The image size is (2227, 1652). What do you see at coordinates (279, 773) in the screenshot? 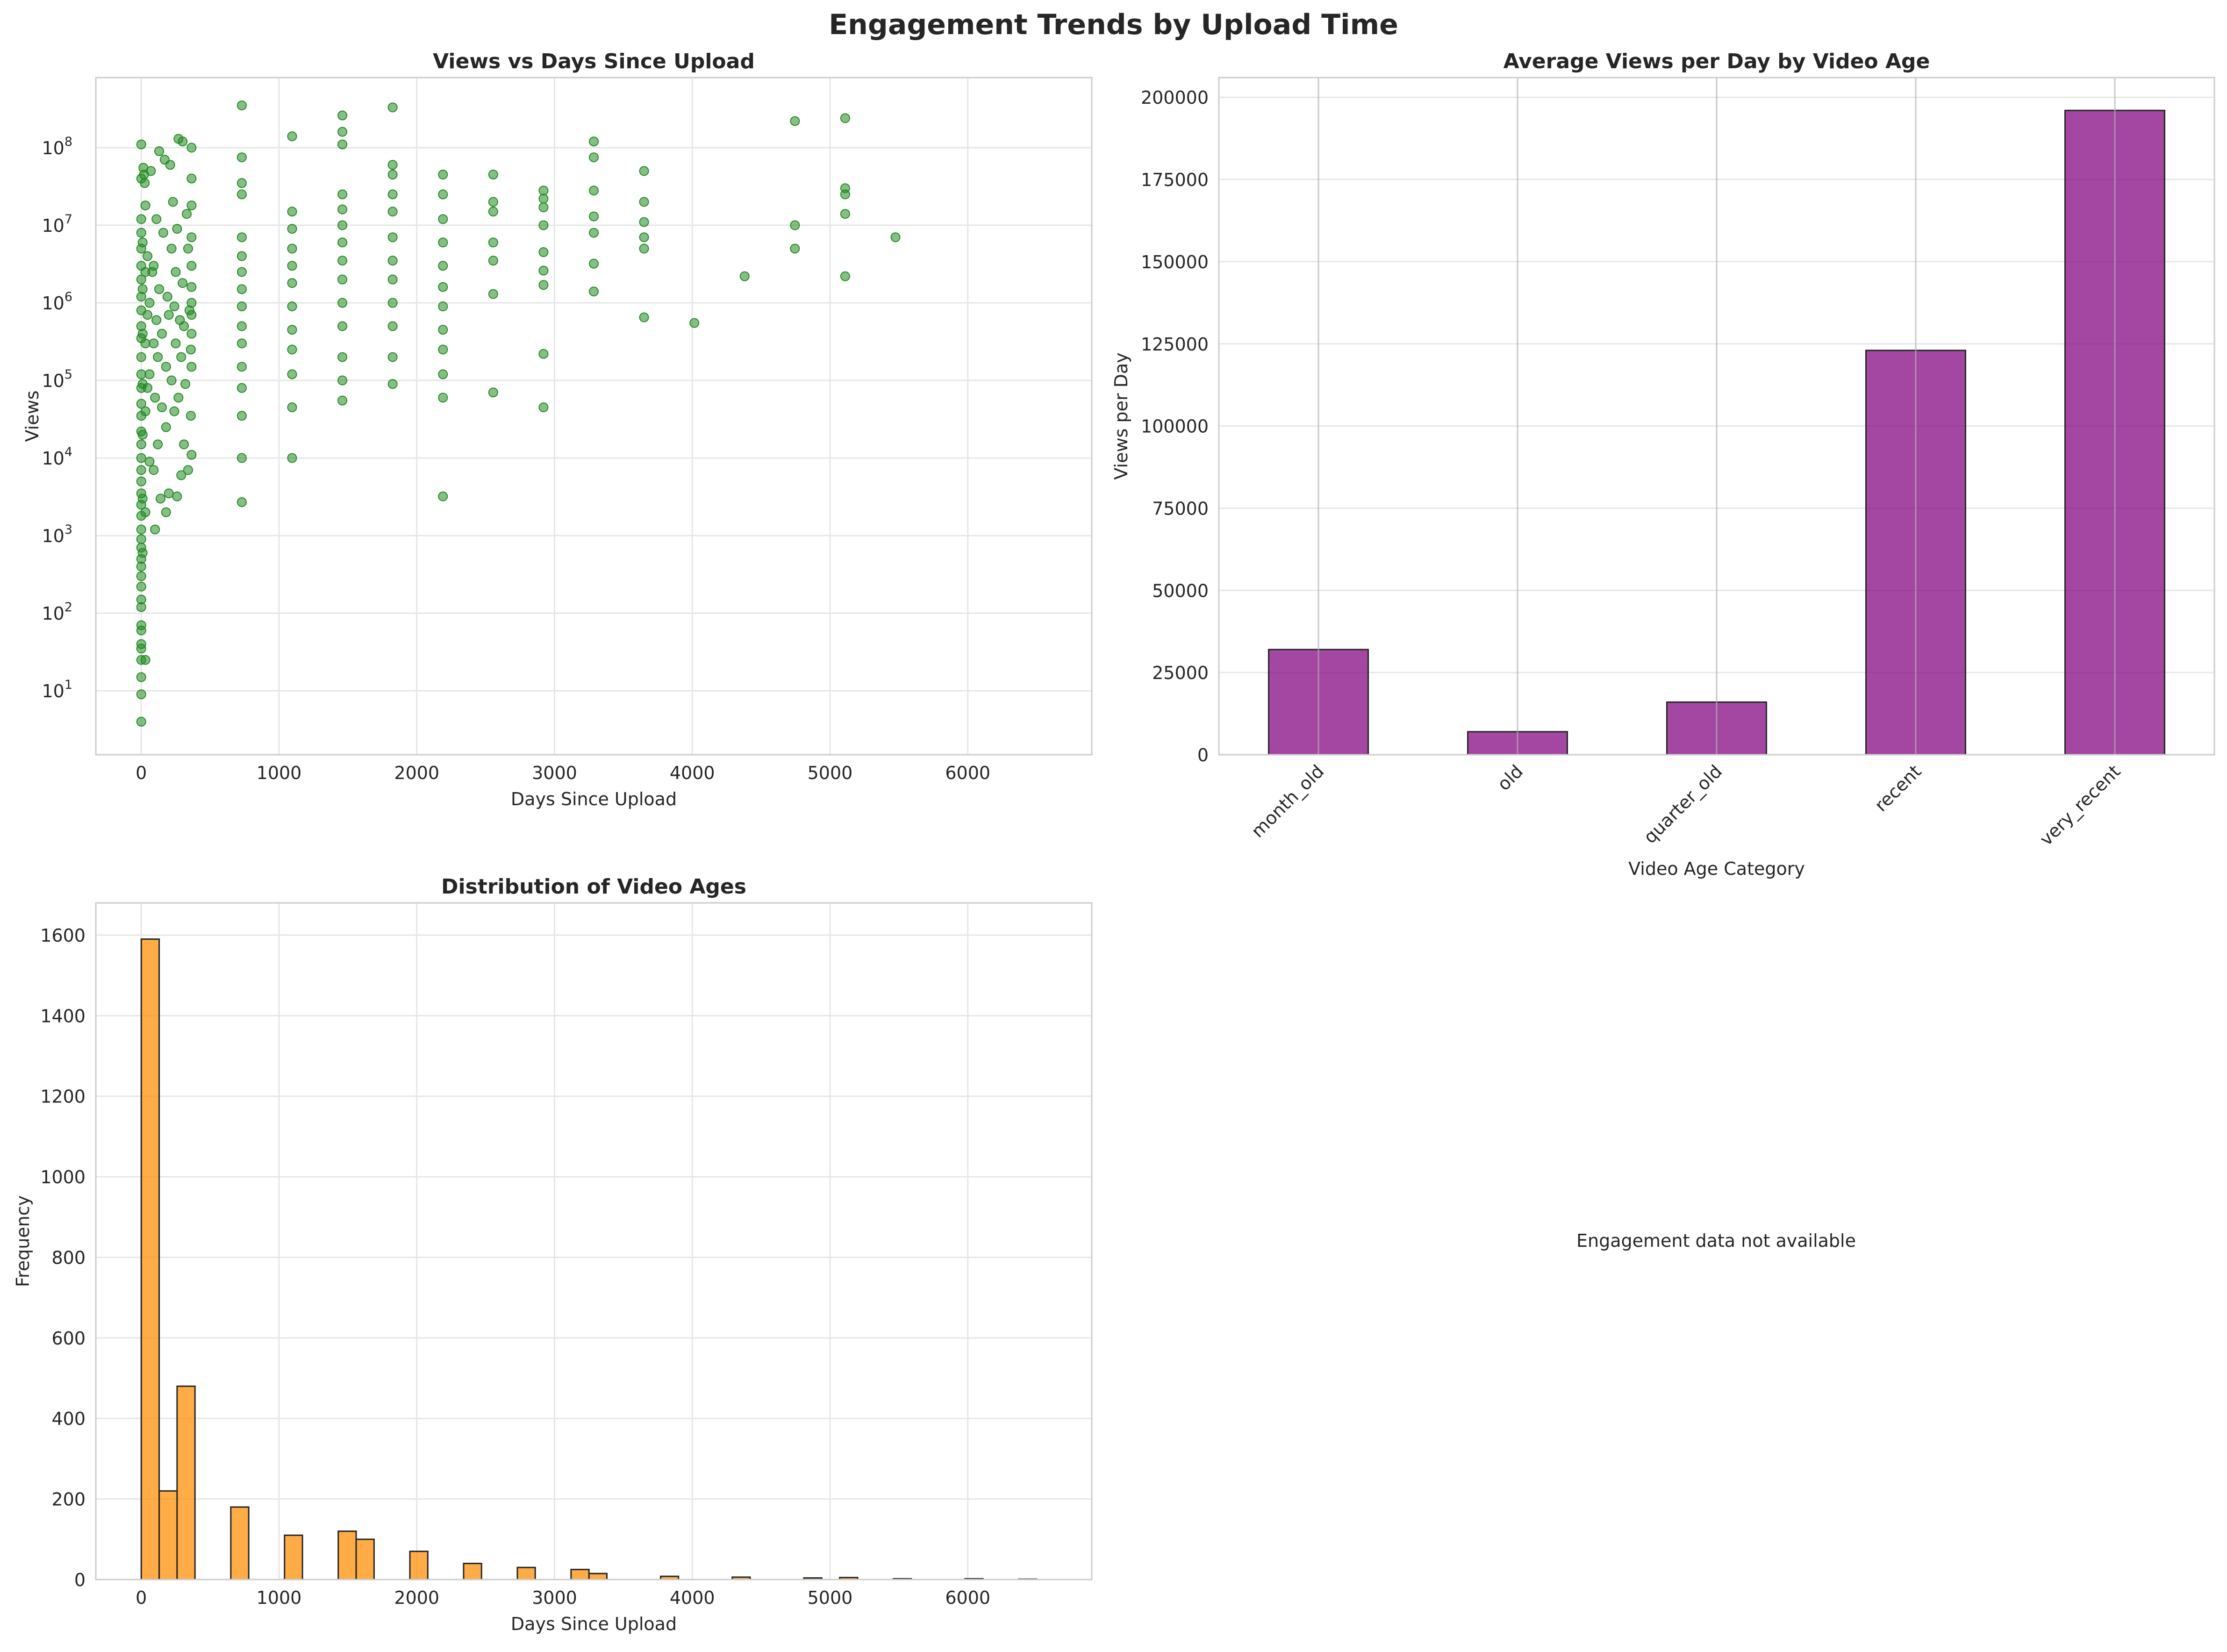
I see `scatter-x-tick-label: 1000` at bounding box center [279, 773].